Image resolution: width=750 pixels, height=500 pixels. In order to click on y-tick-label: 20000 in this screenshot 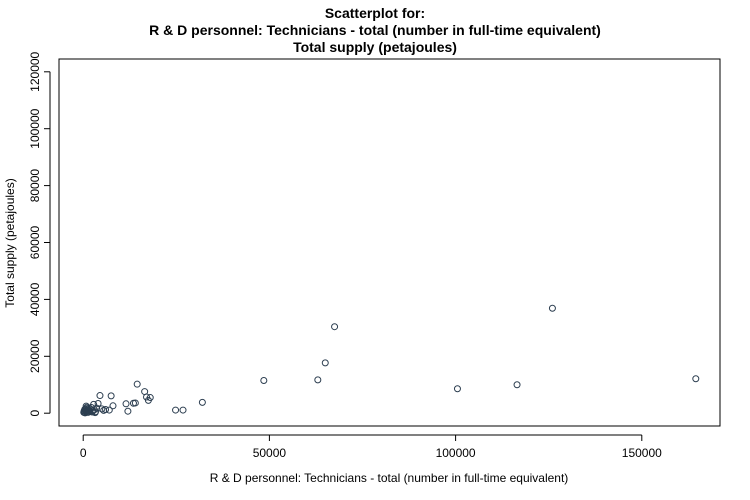, I will do `click(35, 356)`.